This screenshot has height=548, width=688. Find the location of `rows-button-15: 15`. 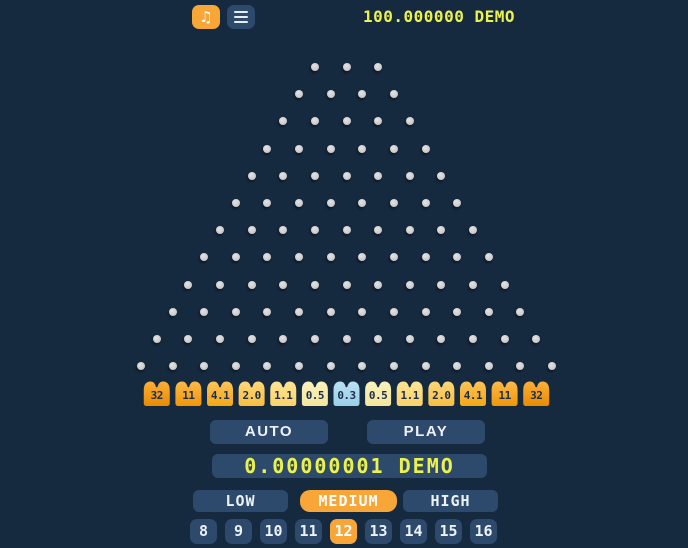

rows-button-15: 15 is located at coordinates (448, 531).